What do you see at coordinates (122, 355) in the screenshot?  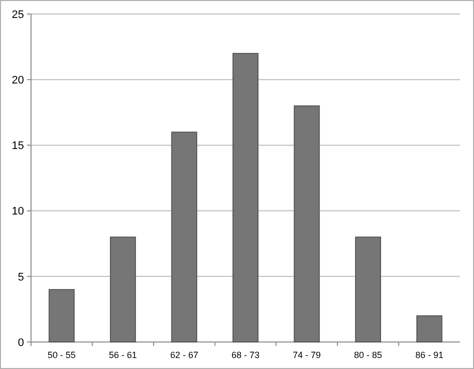 I see `x-tick-label: 56 - 61` at bounding box center [122, 355].